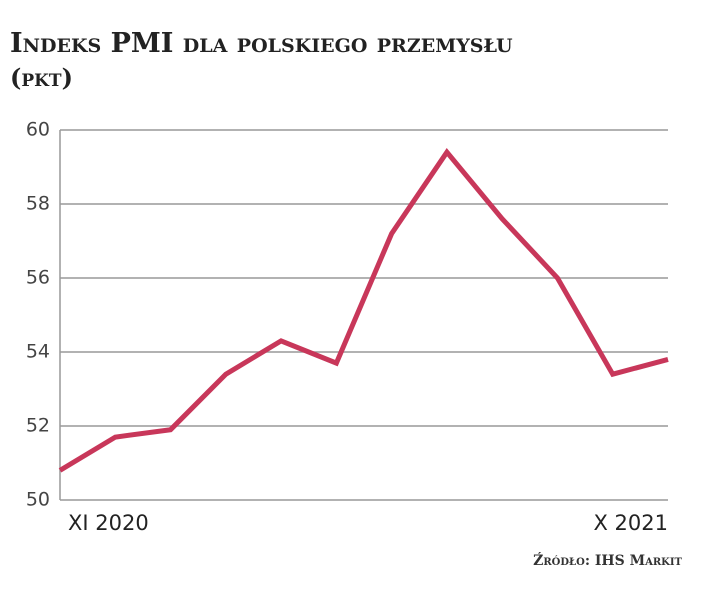  What do you see at coordinates (38, 352) in the screenshot?
I see `y-tick-label: 54` at bounding box center [38, 352].